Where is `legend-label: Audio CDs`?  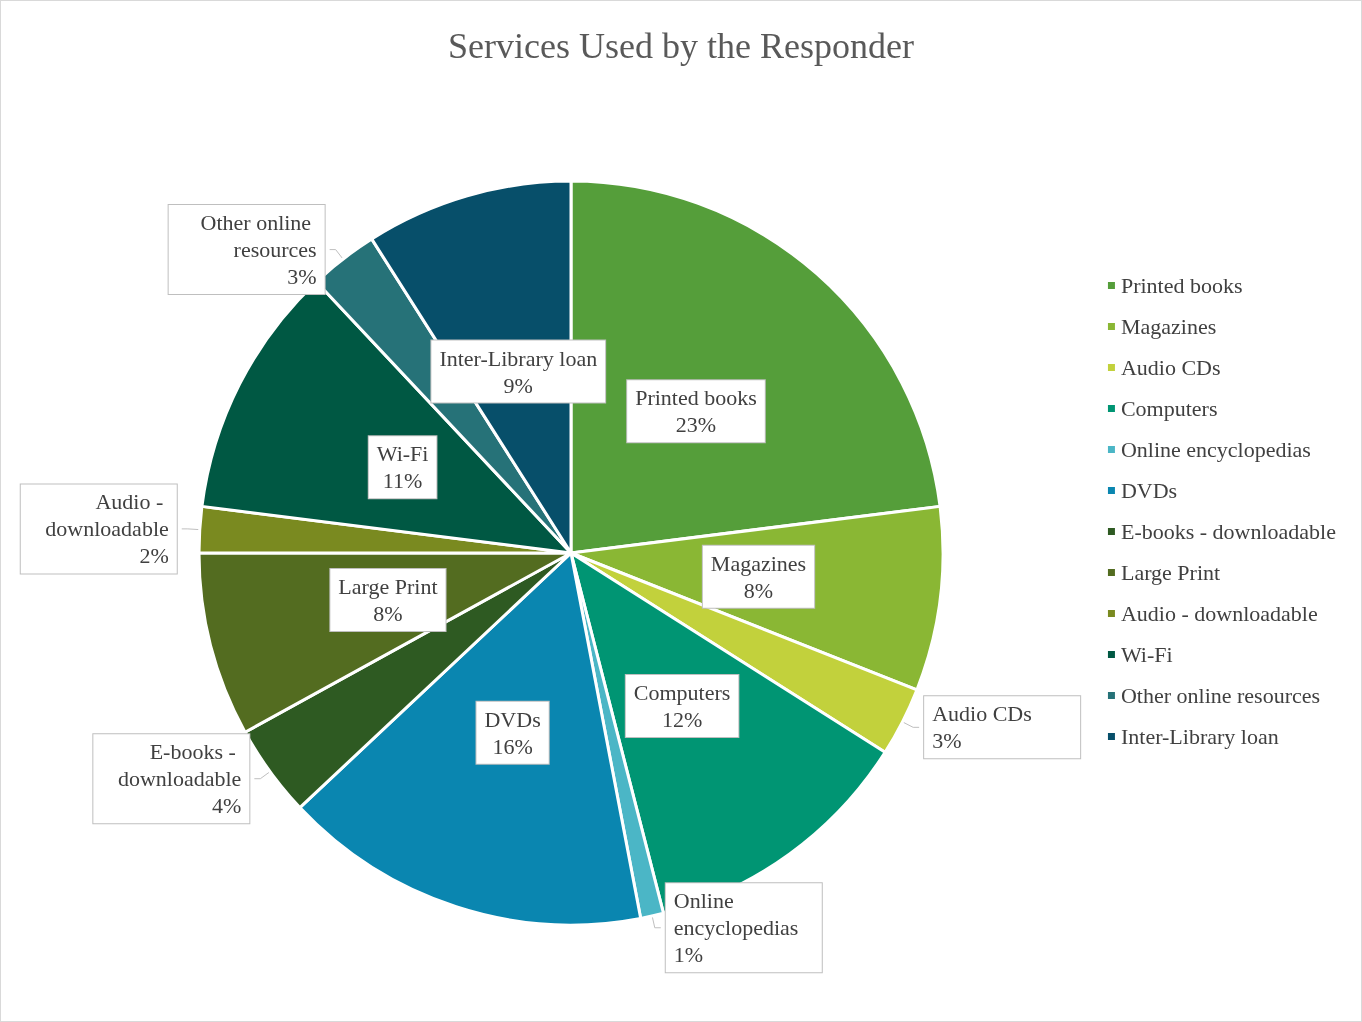 legend-label: Audio CDs is located at coordinates (1170, 367).